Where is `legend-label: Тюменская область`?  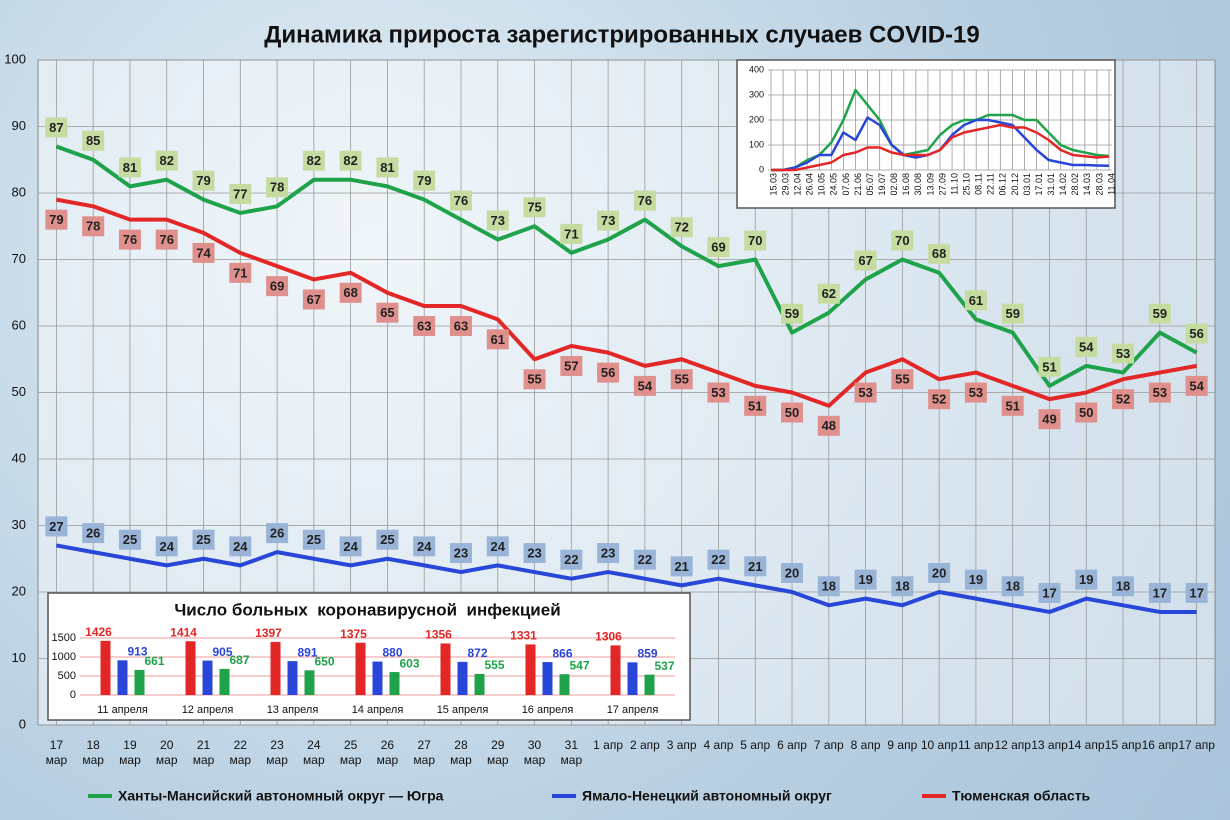 legend-label: Тюменская область is located at coordinates (1021, 796).